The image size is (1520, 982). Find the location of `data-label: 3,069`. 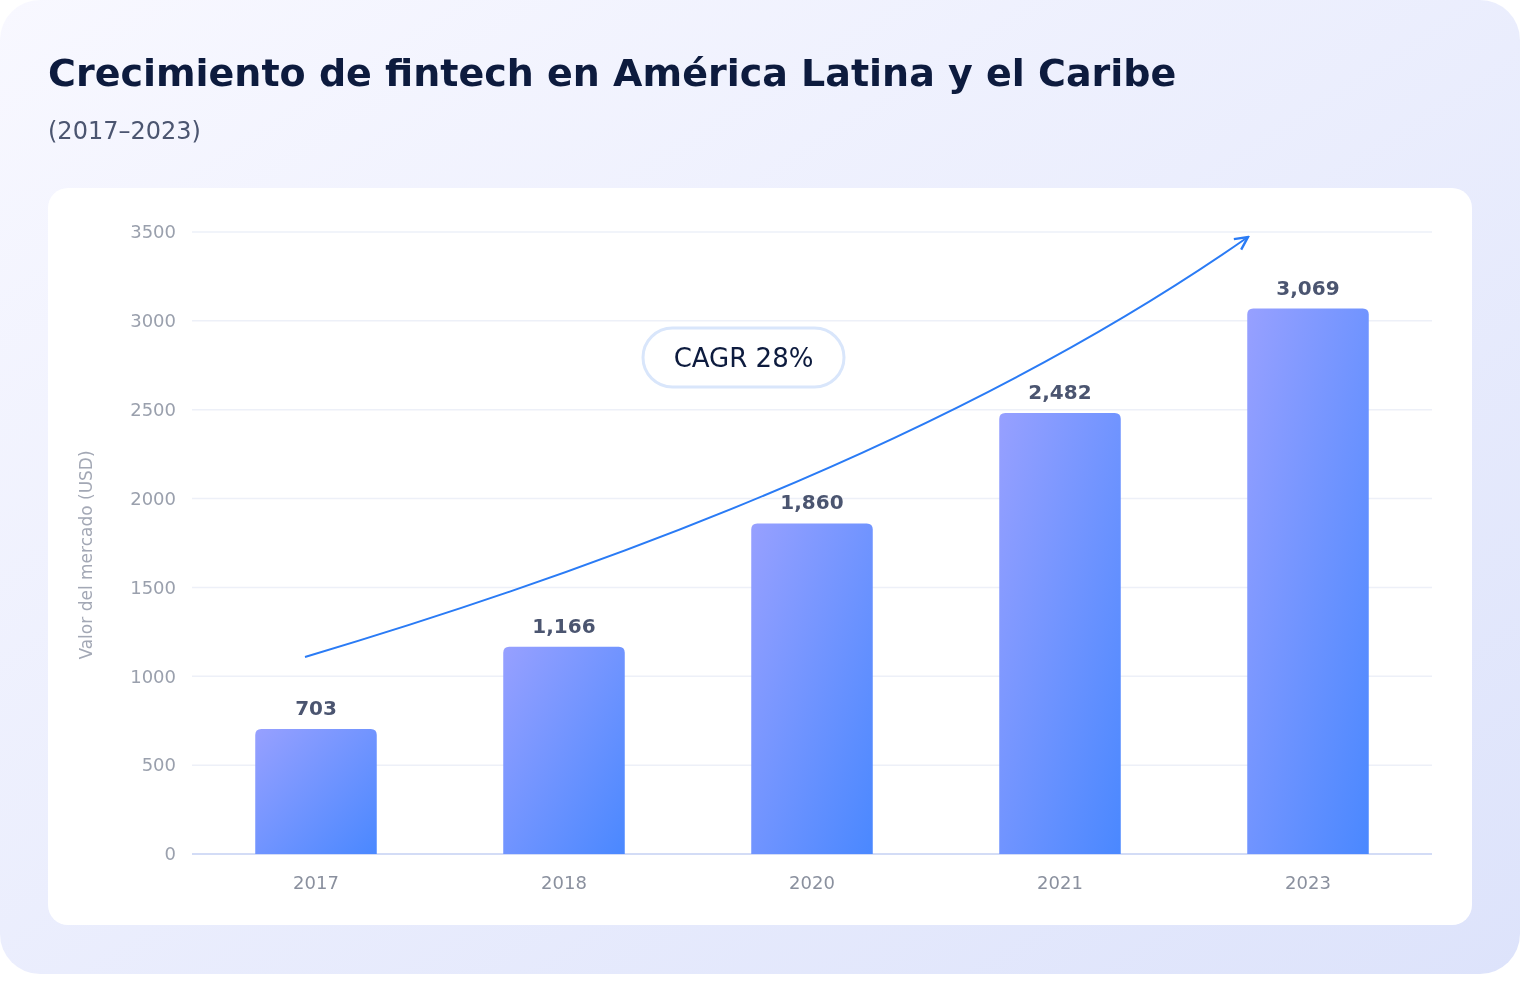

data-label: 3,069 is located at coordinates (1308, 287).